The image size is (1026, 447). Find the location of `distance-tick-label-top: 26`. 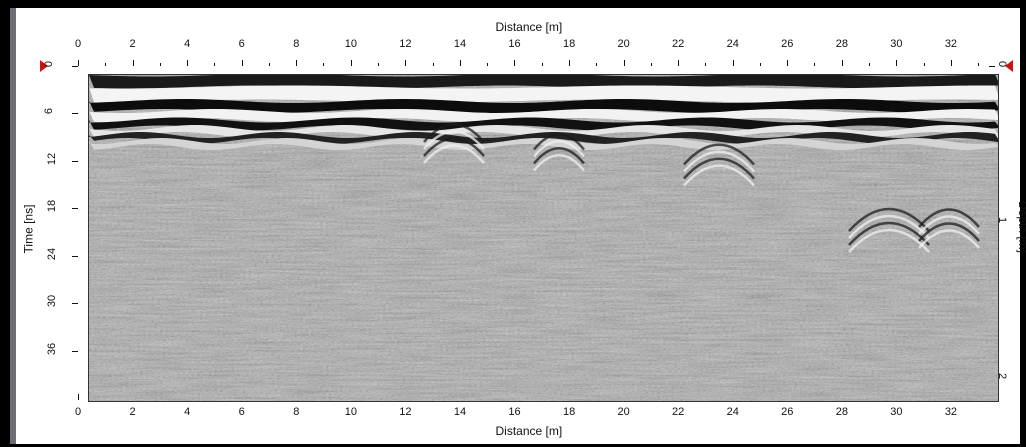

distance-tick-label-top: 26 is located at coordinates (787, 44).